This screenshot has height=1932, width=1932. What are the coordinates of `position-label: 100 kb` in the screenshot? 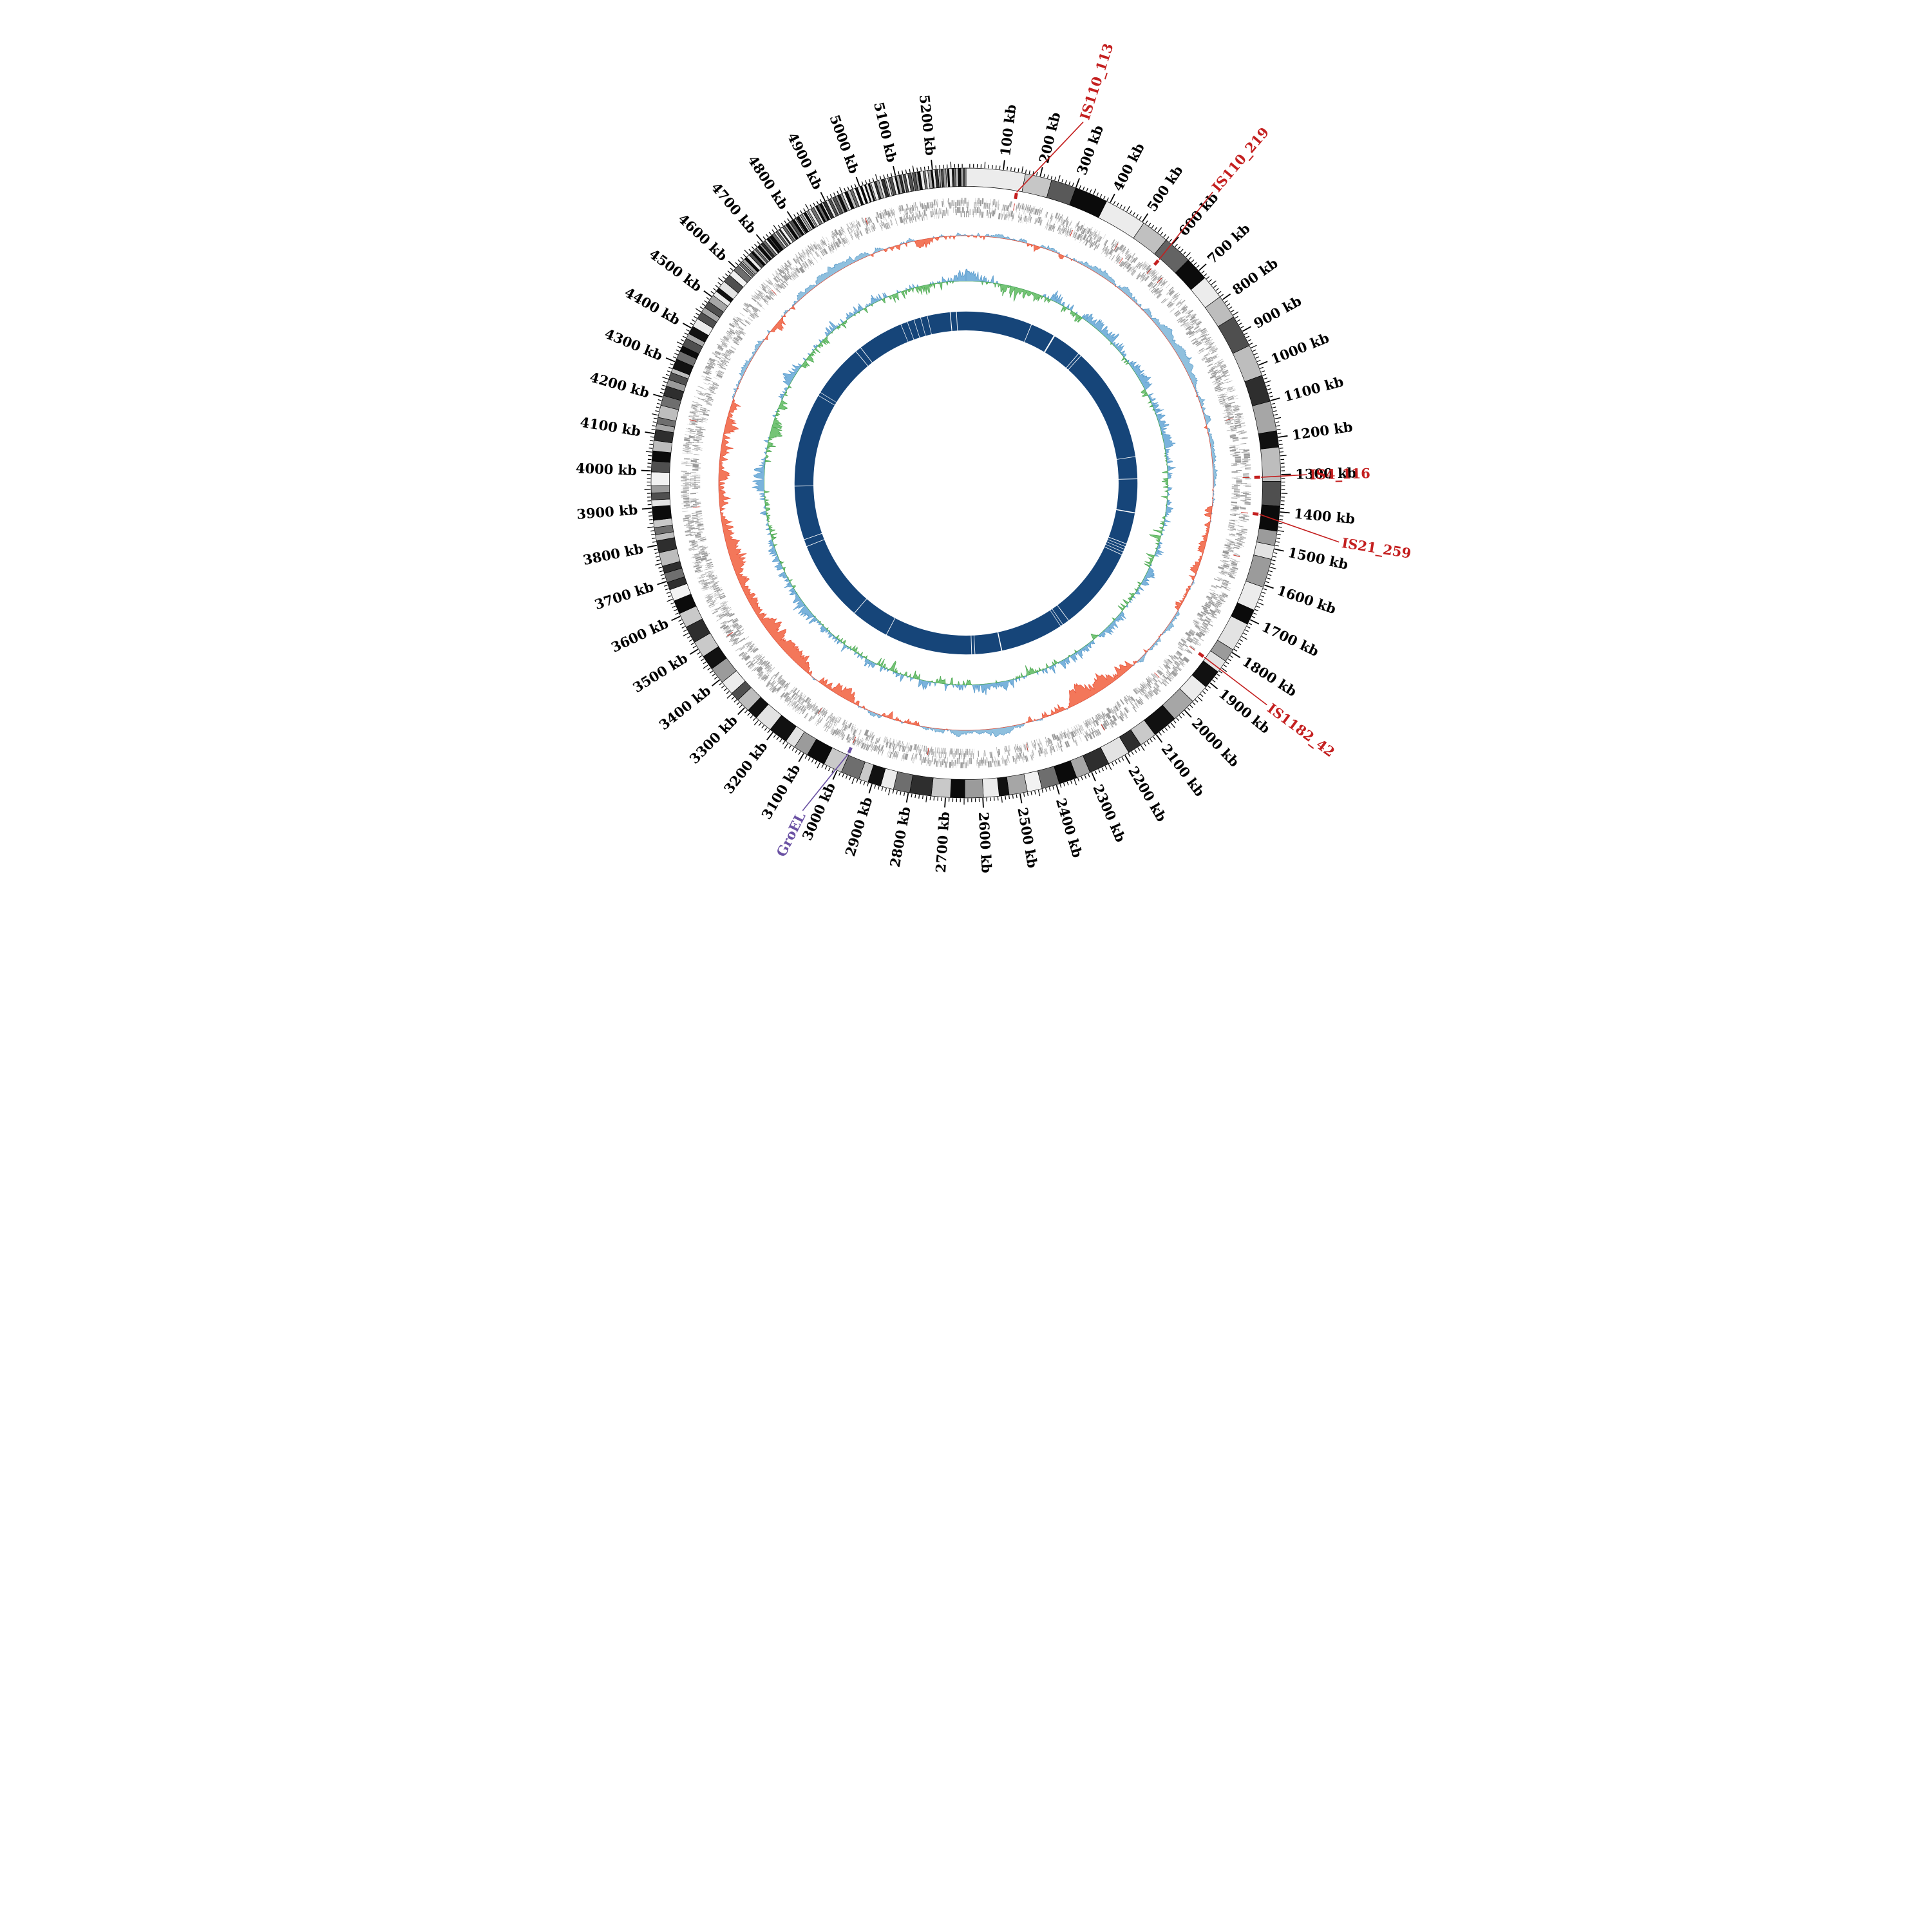 It's located at (1008, 130).